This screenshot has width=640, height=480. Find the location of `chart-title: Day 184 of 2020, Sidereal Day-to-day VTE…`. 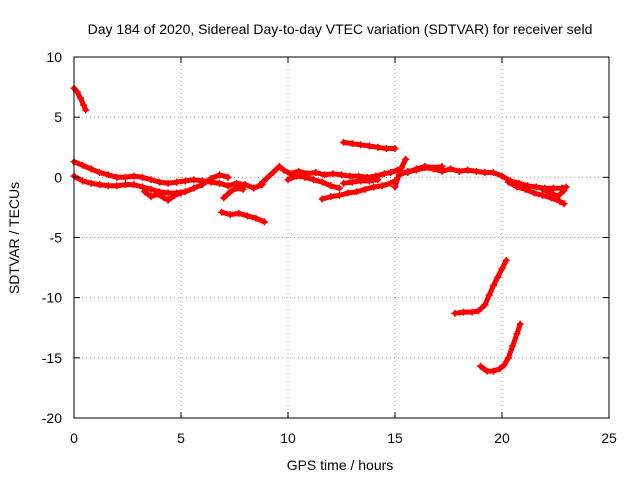

chart-title: Day 184 of 2020, Sidereal Day-to-day VTE… is located at coordinates (340, 29).